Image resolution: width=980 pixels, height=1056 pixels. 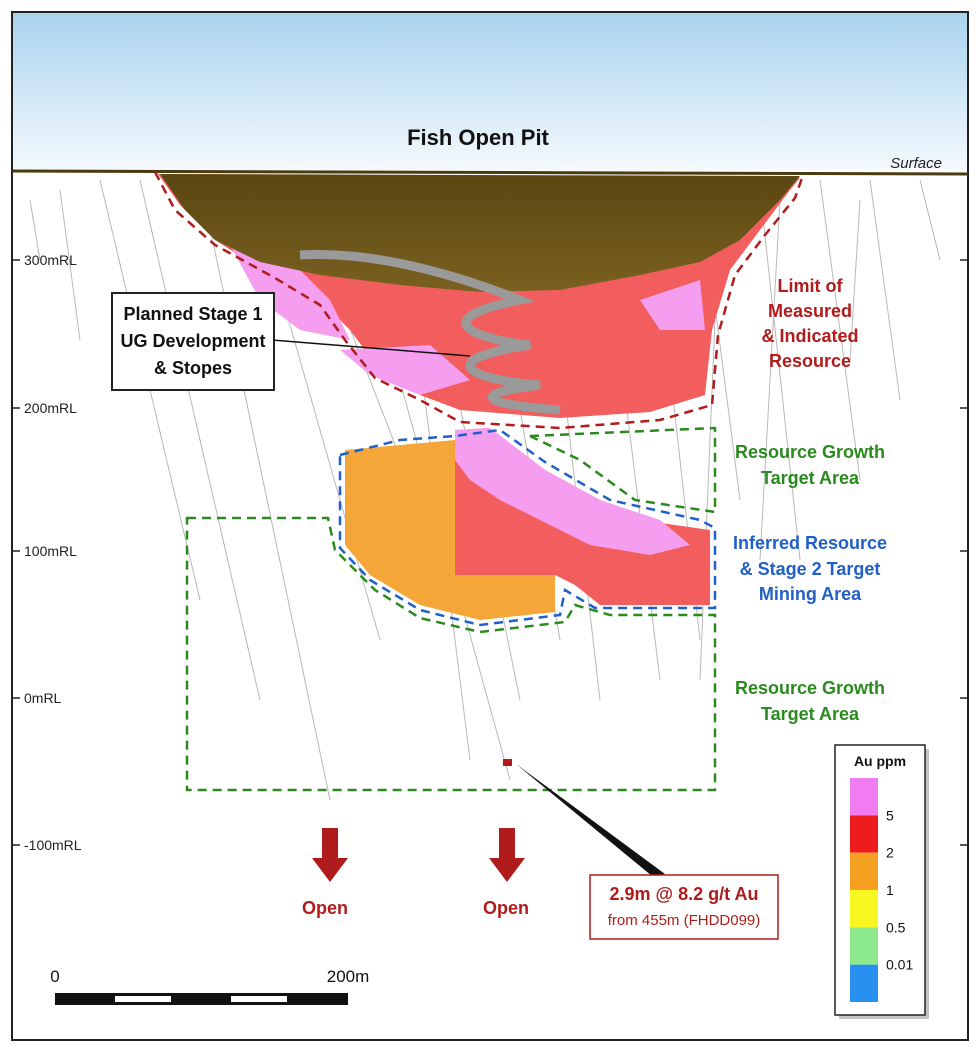 What do you see at coordinates (209, 986) in the screenshot?
I see `scale-bar: 0 200m` at bounding box center [209, 986].